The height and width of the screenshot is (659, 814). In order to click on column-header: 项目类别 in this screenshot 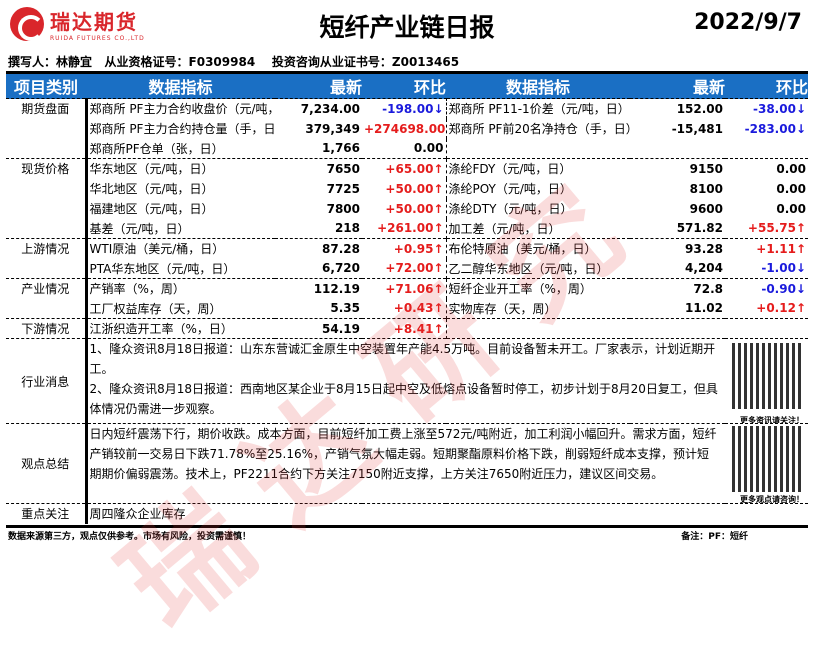, I will do `click(46, 86)`.